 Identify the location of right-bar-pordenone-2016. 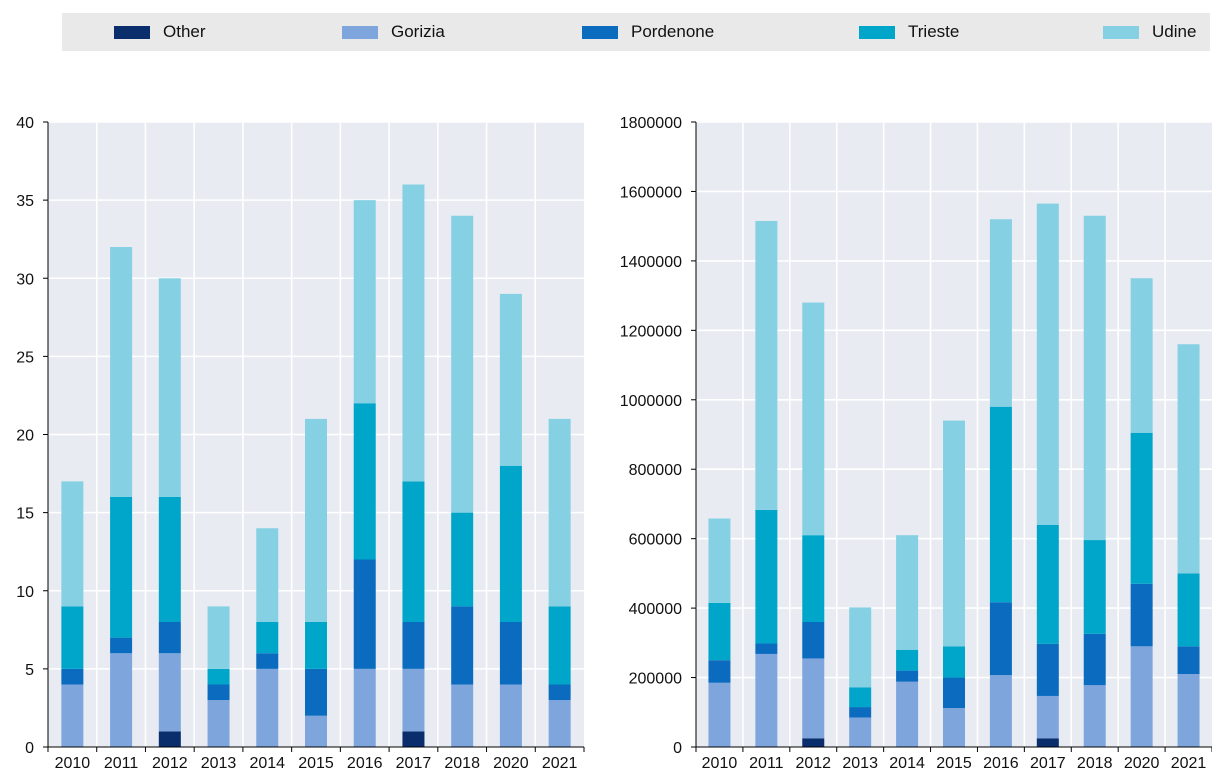
(1000, 639).